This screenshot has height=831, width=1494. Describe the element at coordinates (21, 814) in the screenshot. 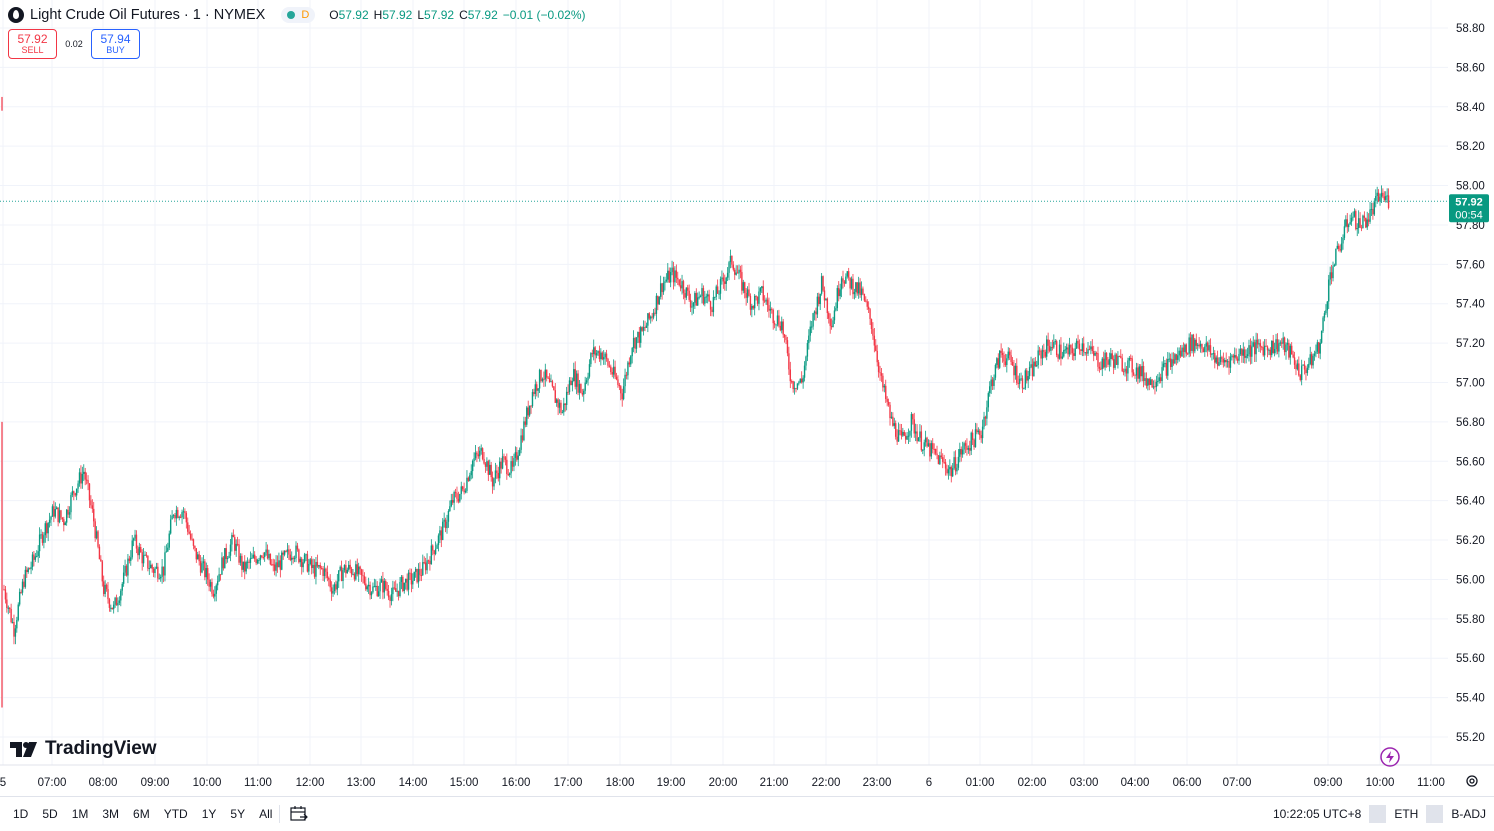

I see `range-1d: 1D` at that location.